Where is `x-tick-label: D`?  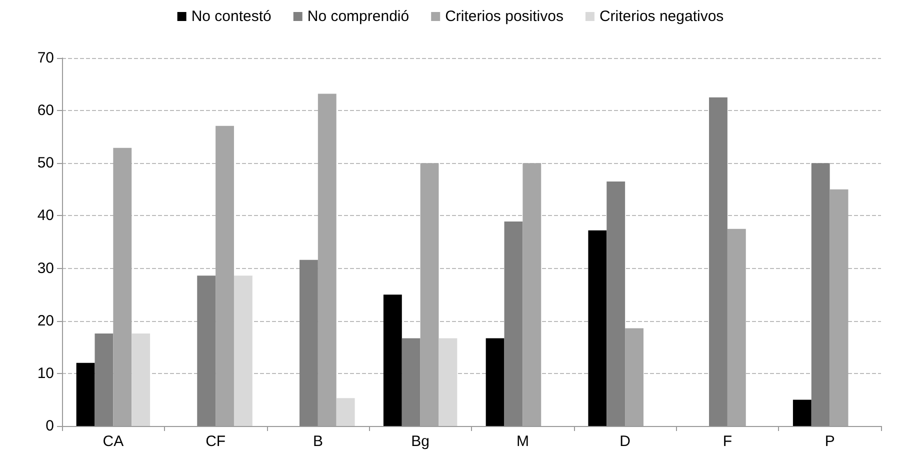 x-tick-label: D is located at coordinates (625, 441).